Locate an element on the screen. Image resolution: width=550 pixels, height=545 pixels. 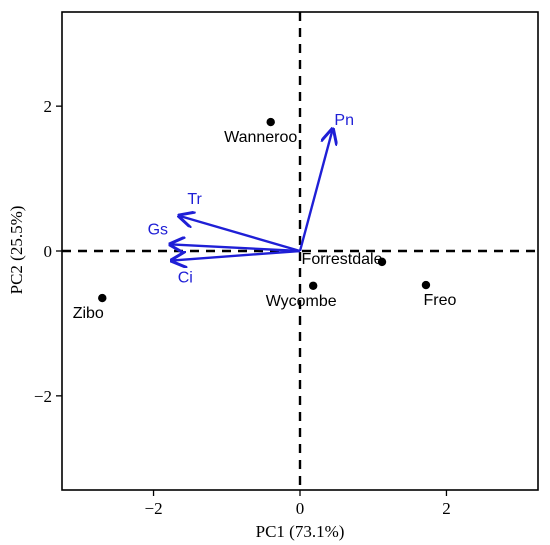
point-freo is located at coordinates (426, 285).